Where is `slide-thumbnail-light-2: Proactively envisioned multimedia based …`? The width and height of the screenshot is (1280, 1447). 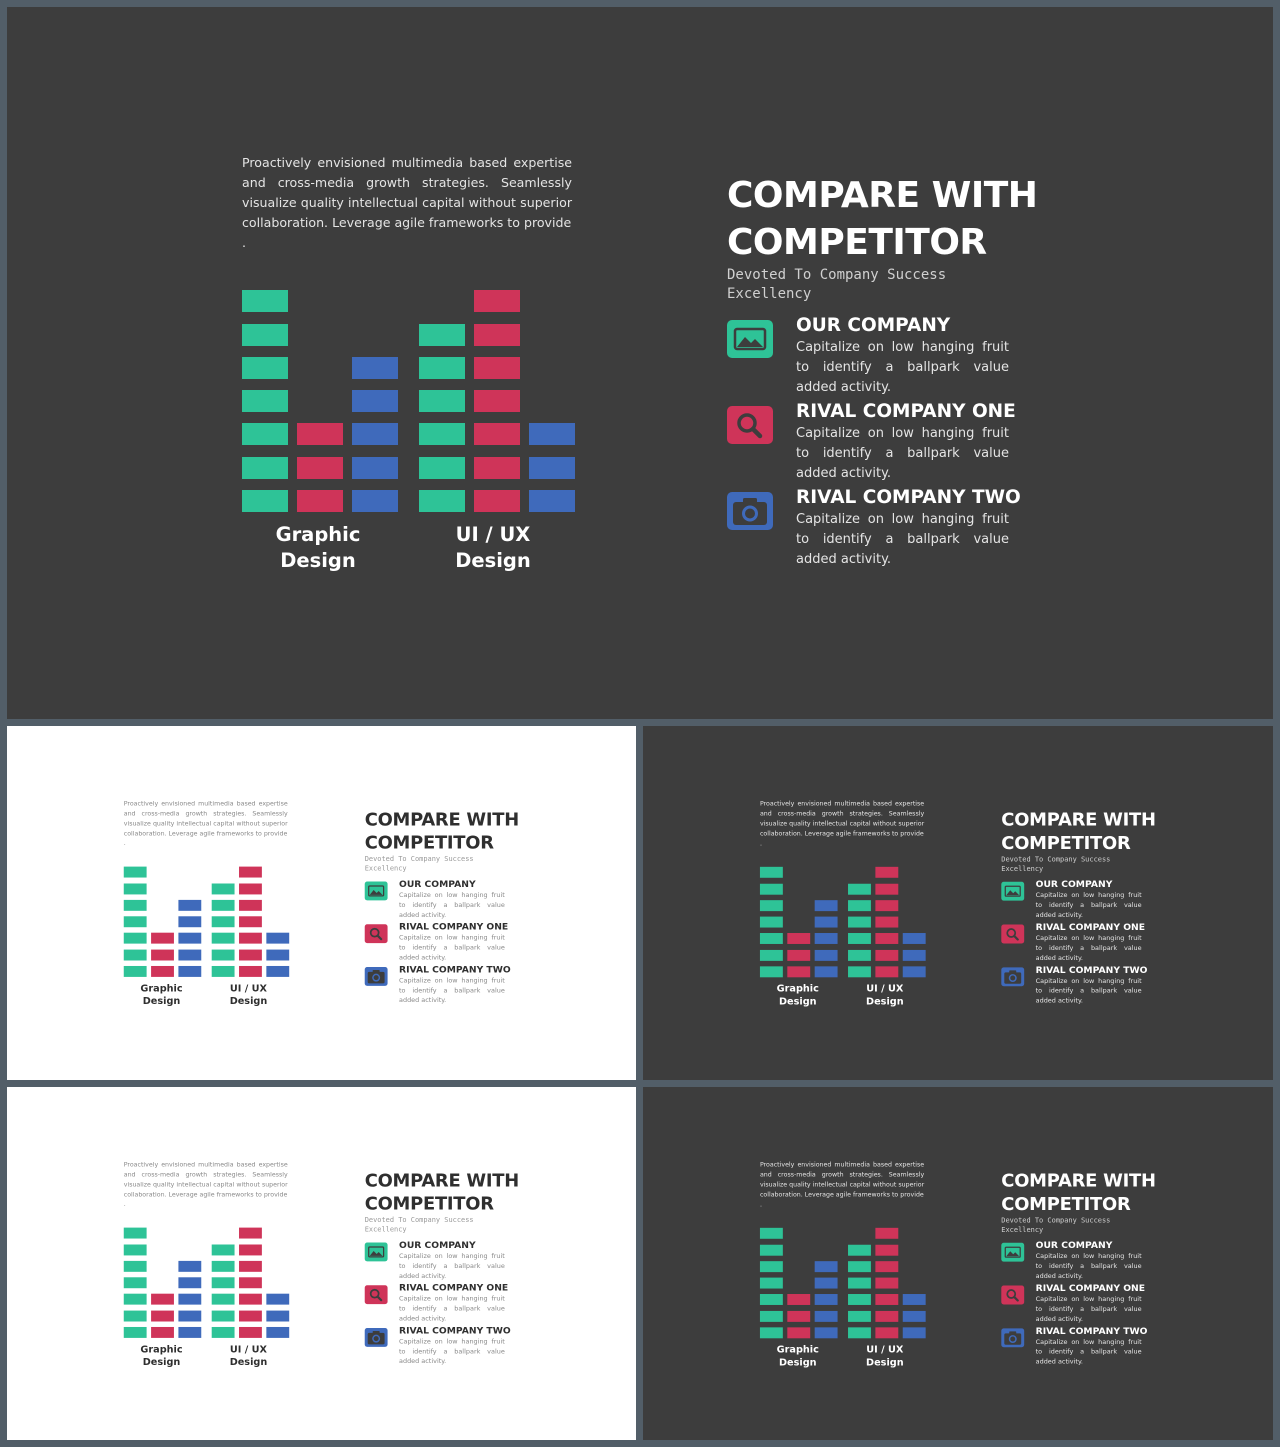
slide-thumbnail-light-2: Proactively envisioned multimedia based … is located at coordinates (321, 1263).